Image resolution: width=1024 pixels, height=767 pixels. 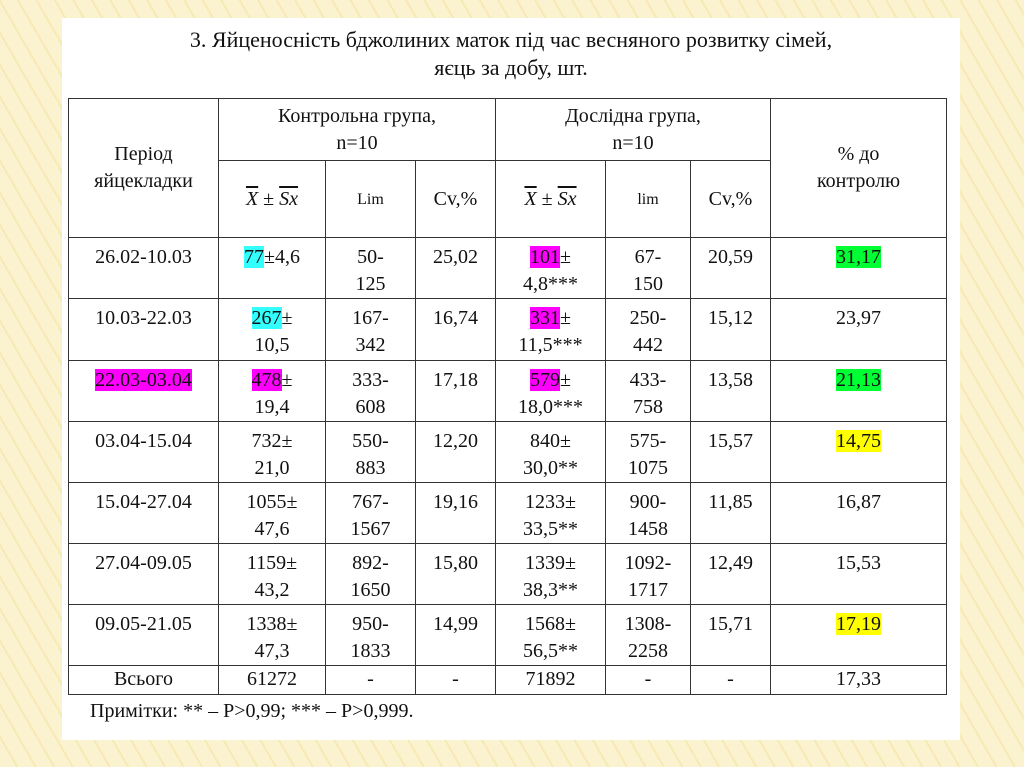 I want to click on cell-line: 33,5**, so click(x=550, y=529).